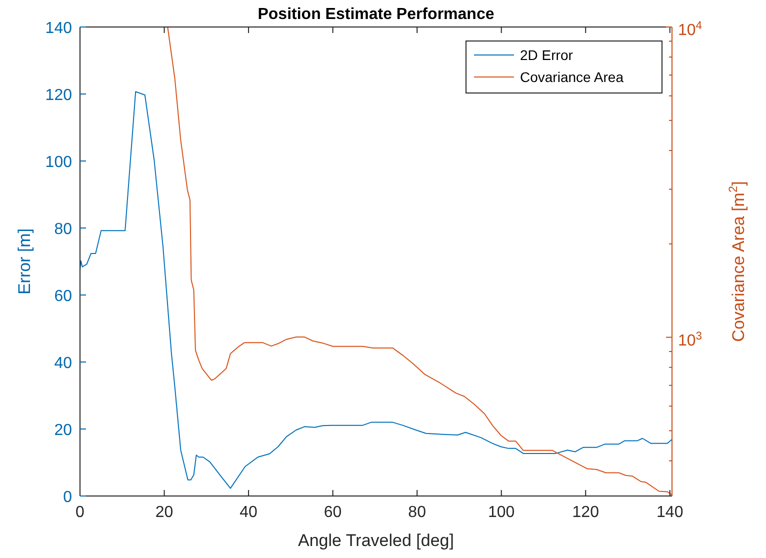 The image size is (766, 558). Describe the element at coordinates (572, 77) in the screenshot. I see `legend-label: Covariance Area` at that location.